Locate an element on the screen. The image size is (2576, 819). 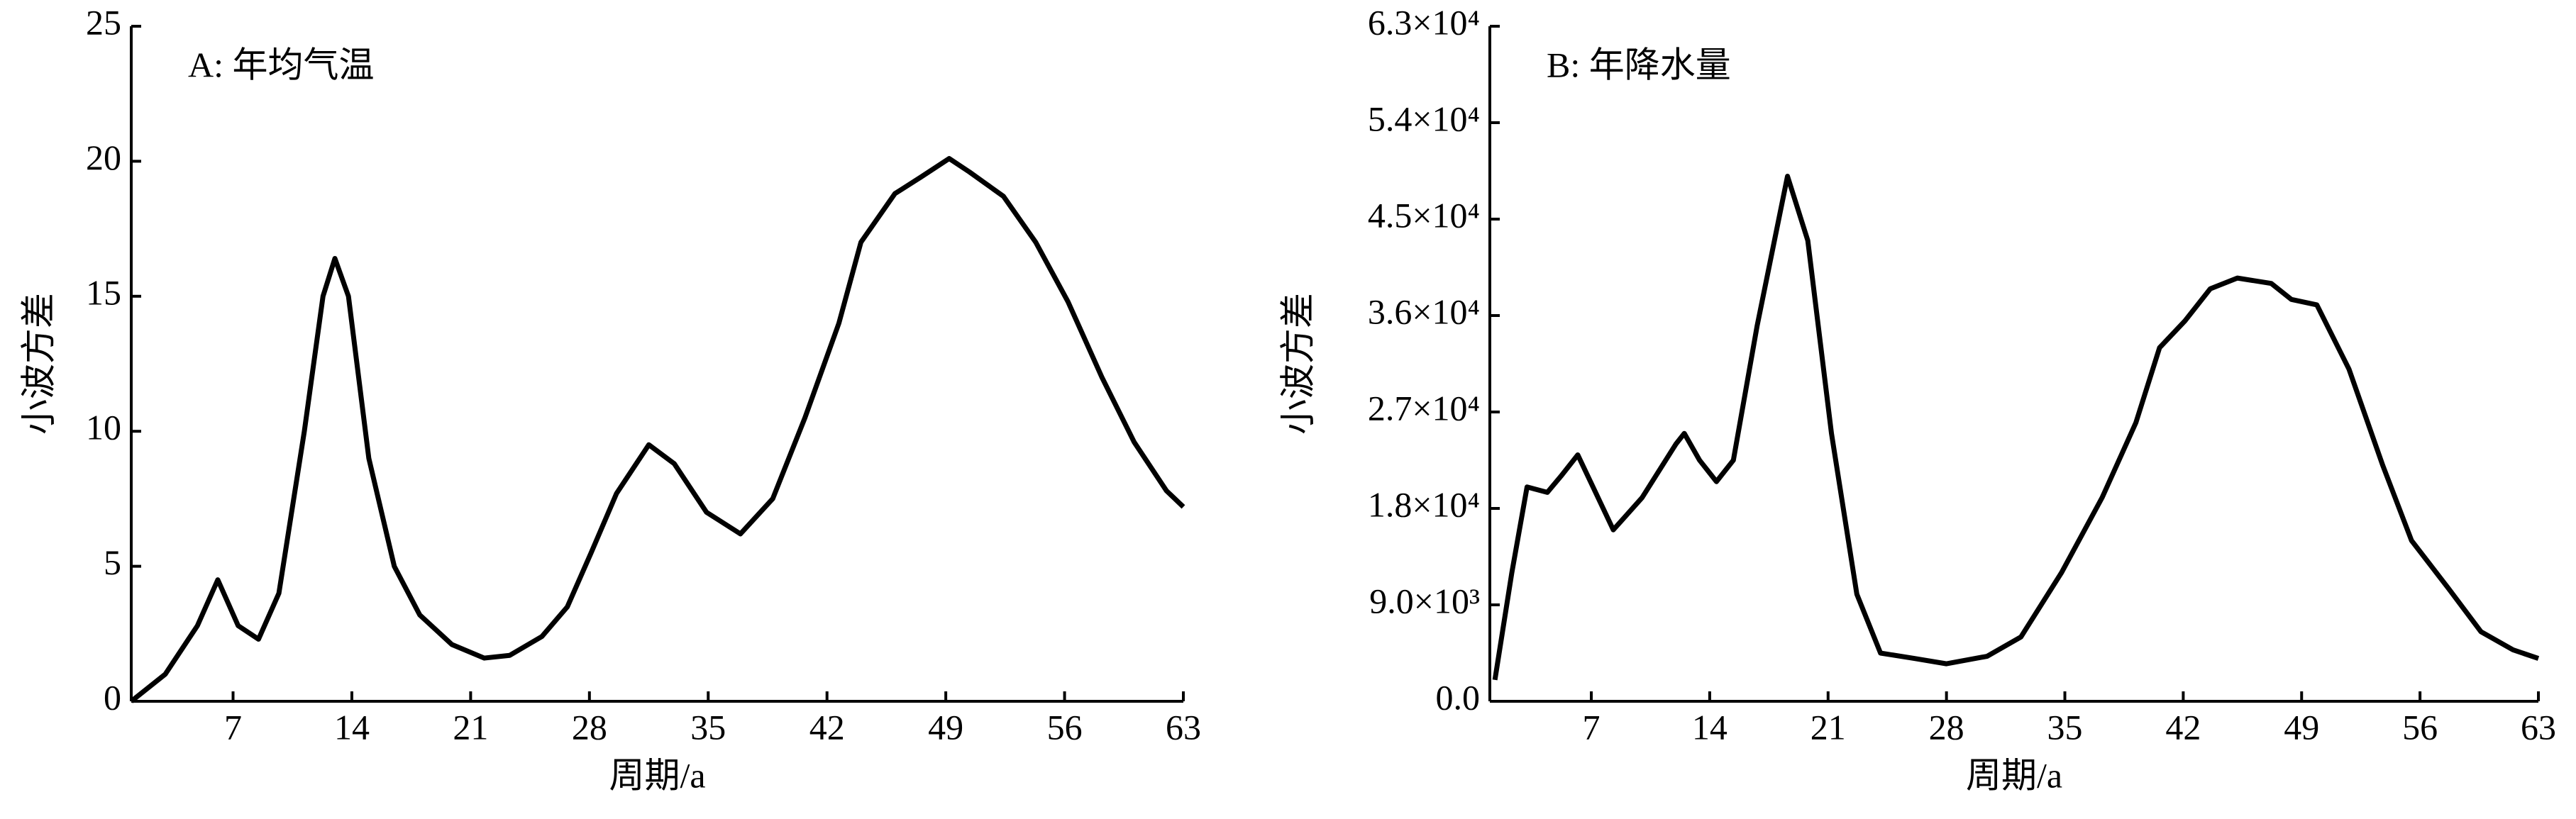
y-tick-label: 3.6×10⁴ is located at coordinates (1424, 311).